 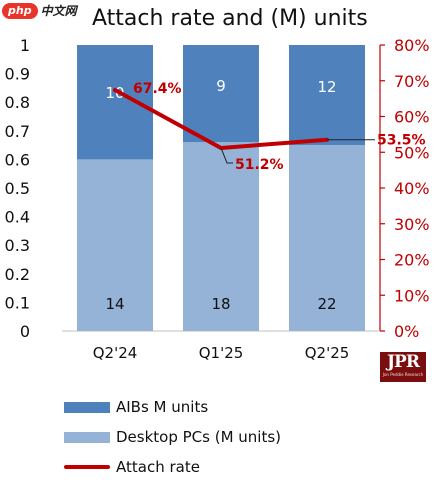 What do you see at coordinates (157, 89) in the screenshot?
I see `rate-label: 67.4%` at bounding box center [157, 89].